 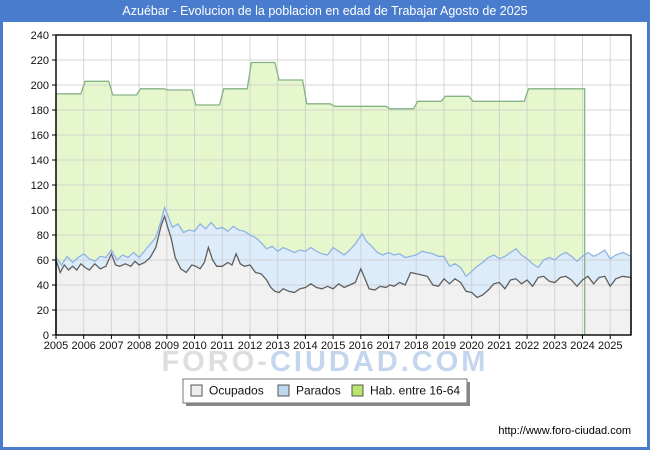 What do you see at coordinates (415, 391) in the screenshot?
I see `legend-label-hab: Hab. entre 16-64` at bounding box center [415, 391].